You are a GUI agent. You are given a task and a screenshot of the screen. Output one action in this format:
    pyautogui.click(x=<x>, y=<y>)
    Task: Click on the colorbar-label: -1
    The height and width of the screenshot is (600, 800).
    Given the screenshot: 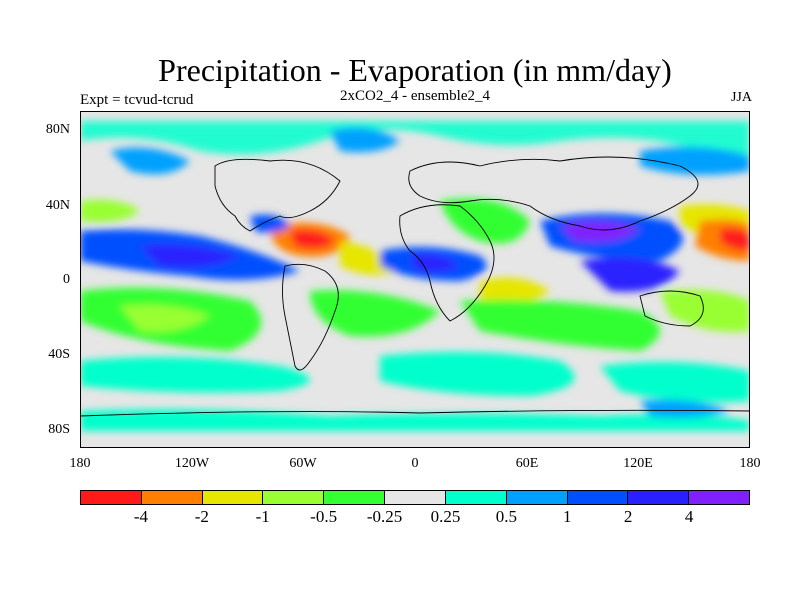 What is the action you would take?
    pyautogui.click(x=262, y=516)
    